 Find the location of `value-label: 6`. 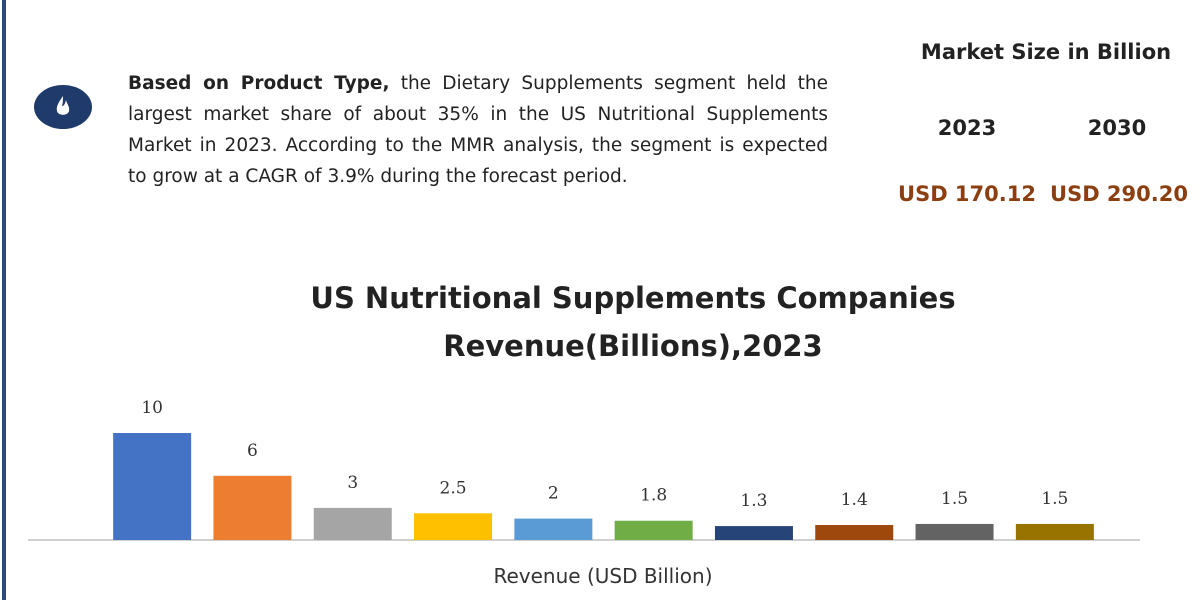

value-label: 6 is located at coordinates (252, 451).